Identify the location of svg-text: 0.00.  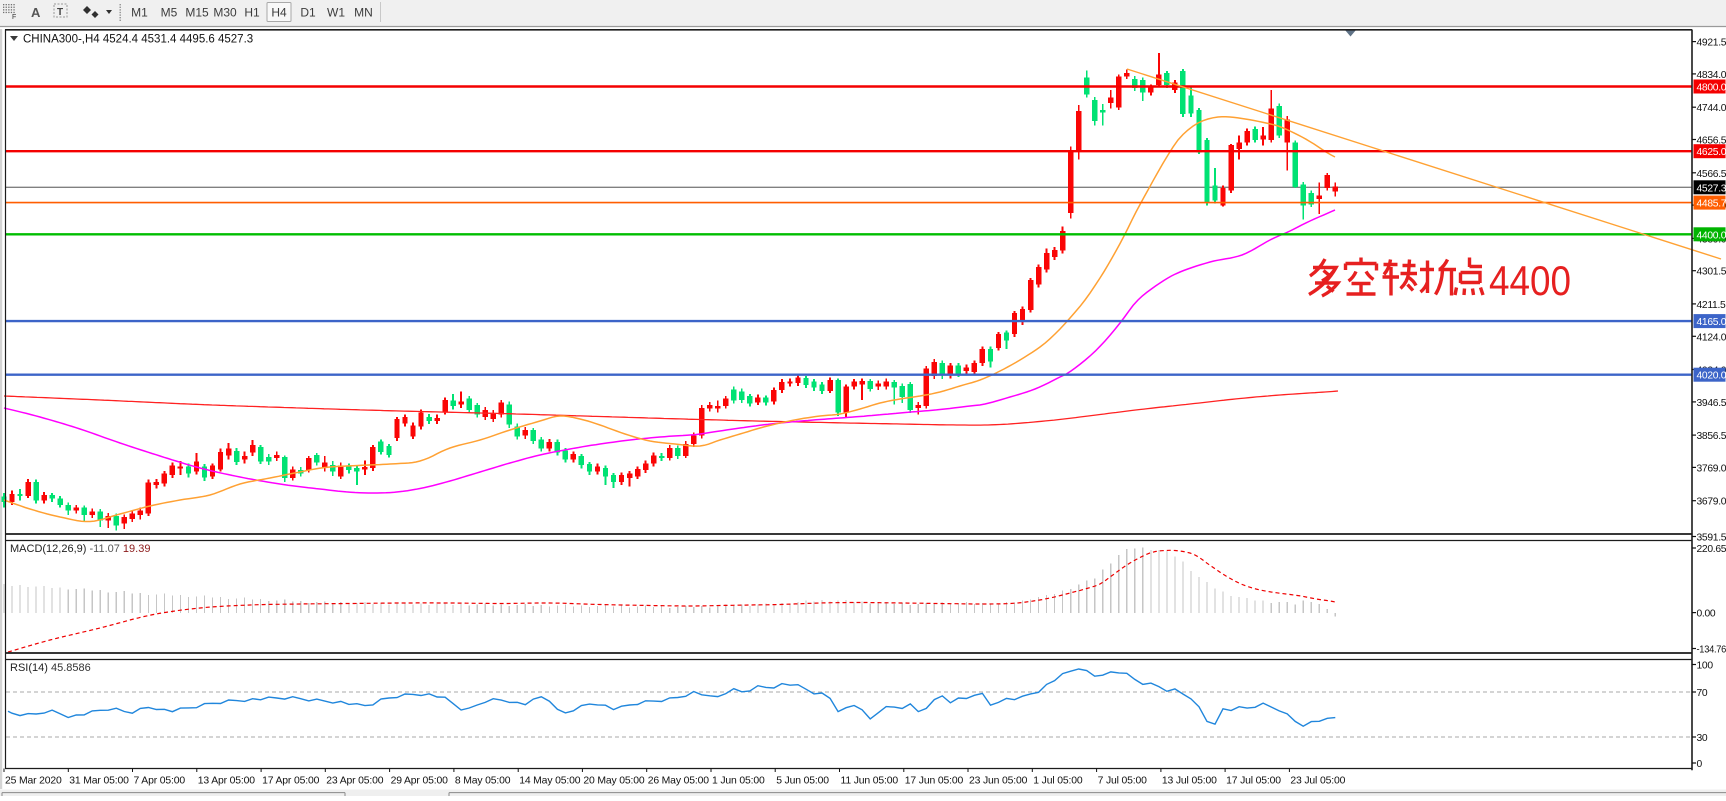
(1706, 614).